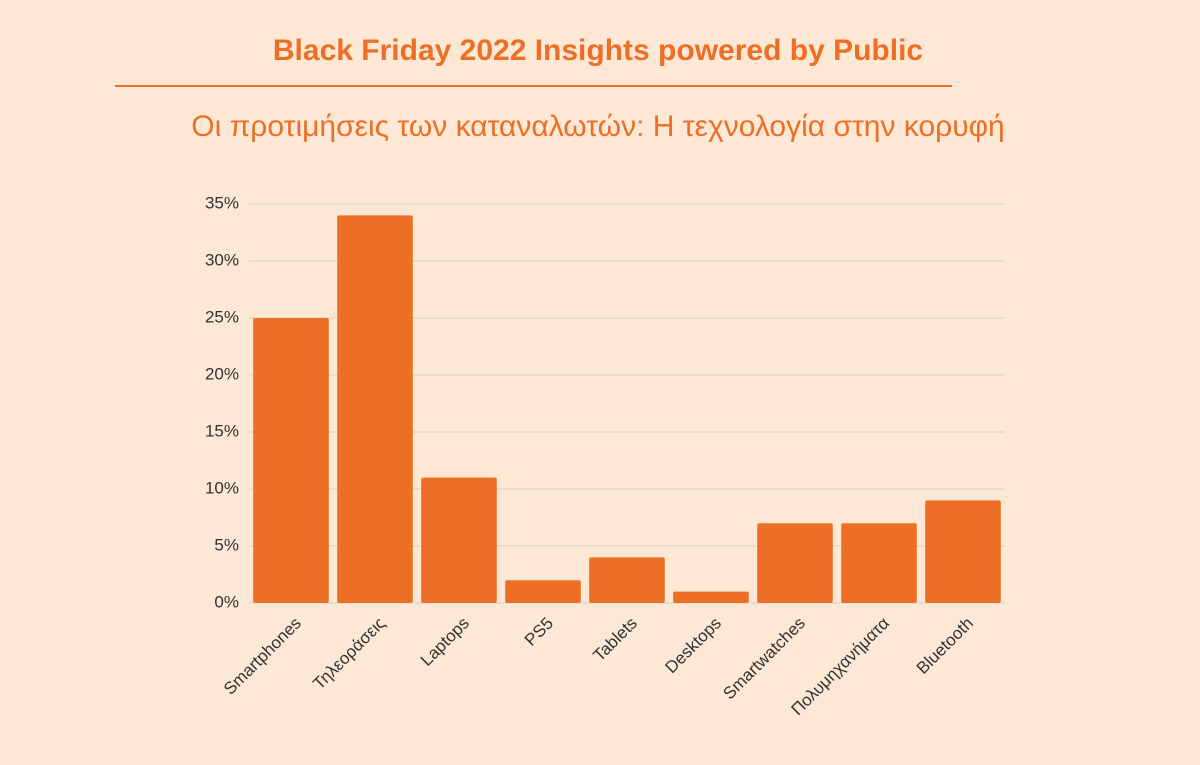  Describe the element at coordinates (226, 544) in the screenshot. I see `y-tick-label: 5%` at that location.